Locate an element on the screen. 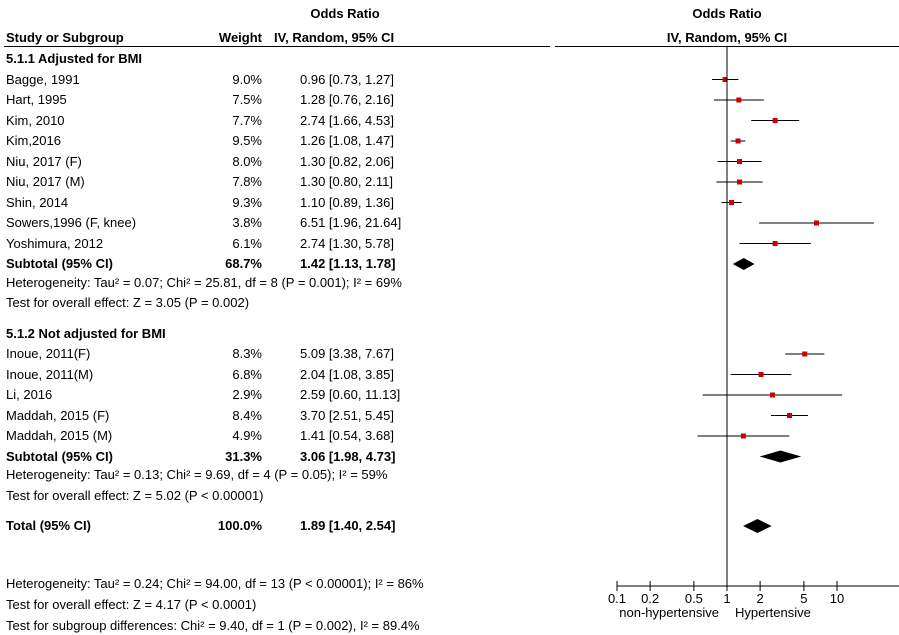 The image size is (899, 635). study-weight: 4.9% is located at coordinates (247, 435).